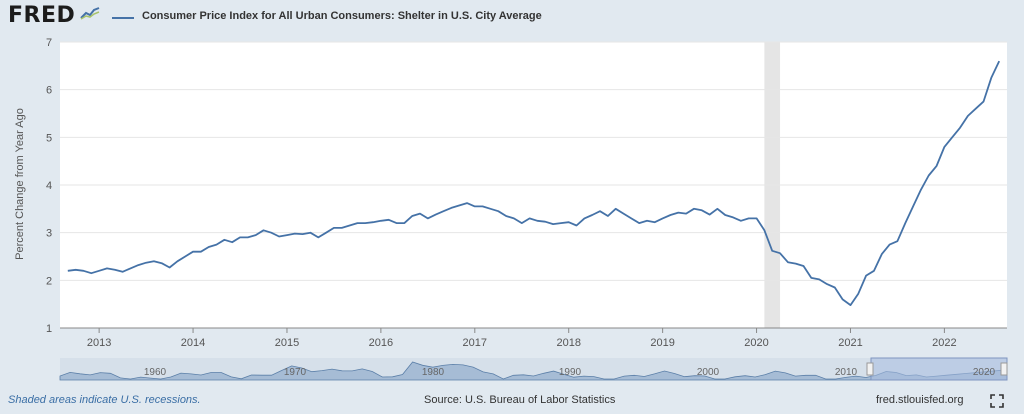  Describe the element at coordinates (522, 338) in the screenshot. I see `x-axis-tick-labels: 2013 2014 2015 2016 2017 2018 2019 2020 2021 2022` at that location.